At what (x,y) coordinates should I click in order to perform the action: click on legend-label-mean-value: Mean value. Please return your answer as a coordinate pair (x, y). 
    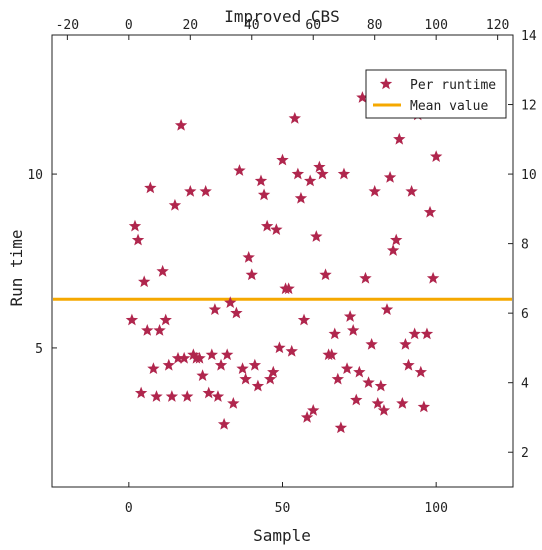
    Looking at the image, I should click on (449, 106).